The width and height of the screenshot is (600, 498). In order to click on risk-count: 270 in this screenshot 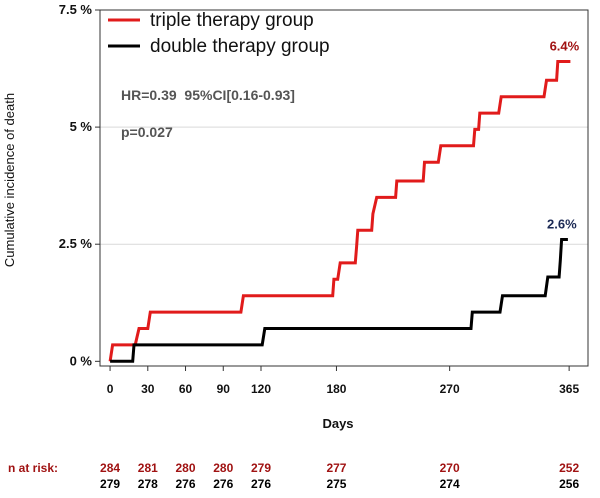, I will do `click(450, 468)`.